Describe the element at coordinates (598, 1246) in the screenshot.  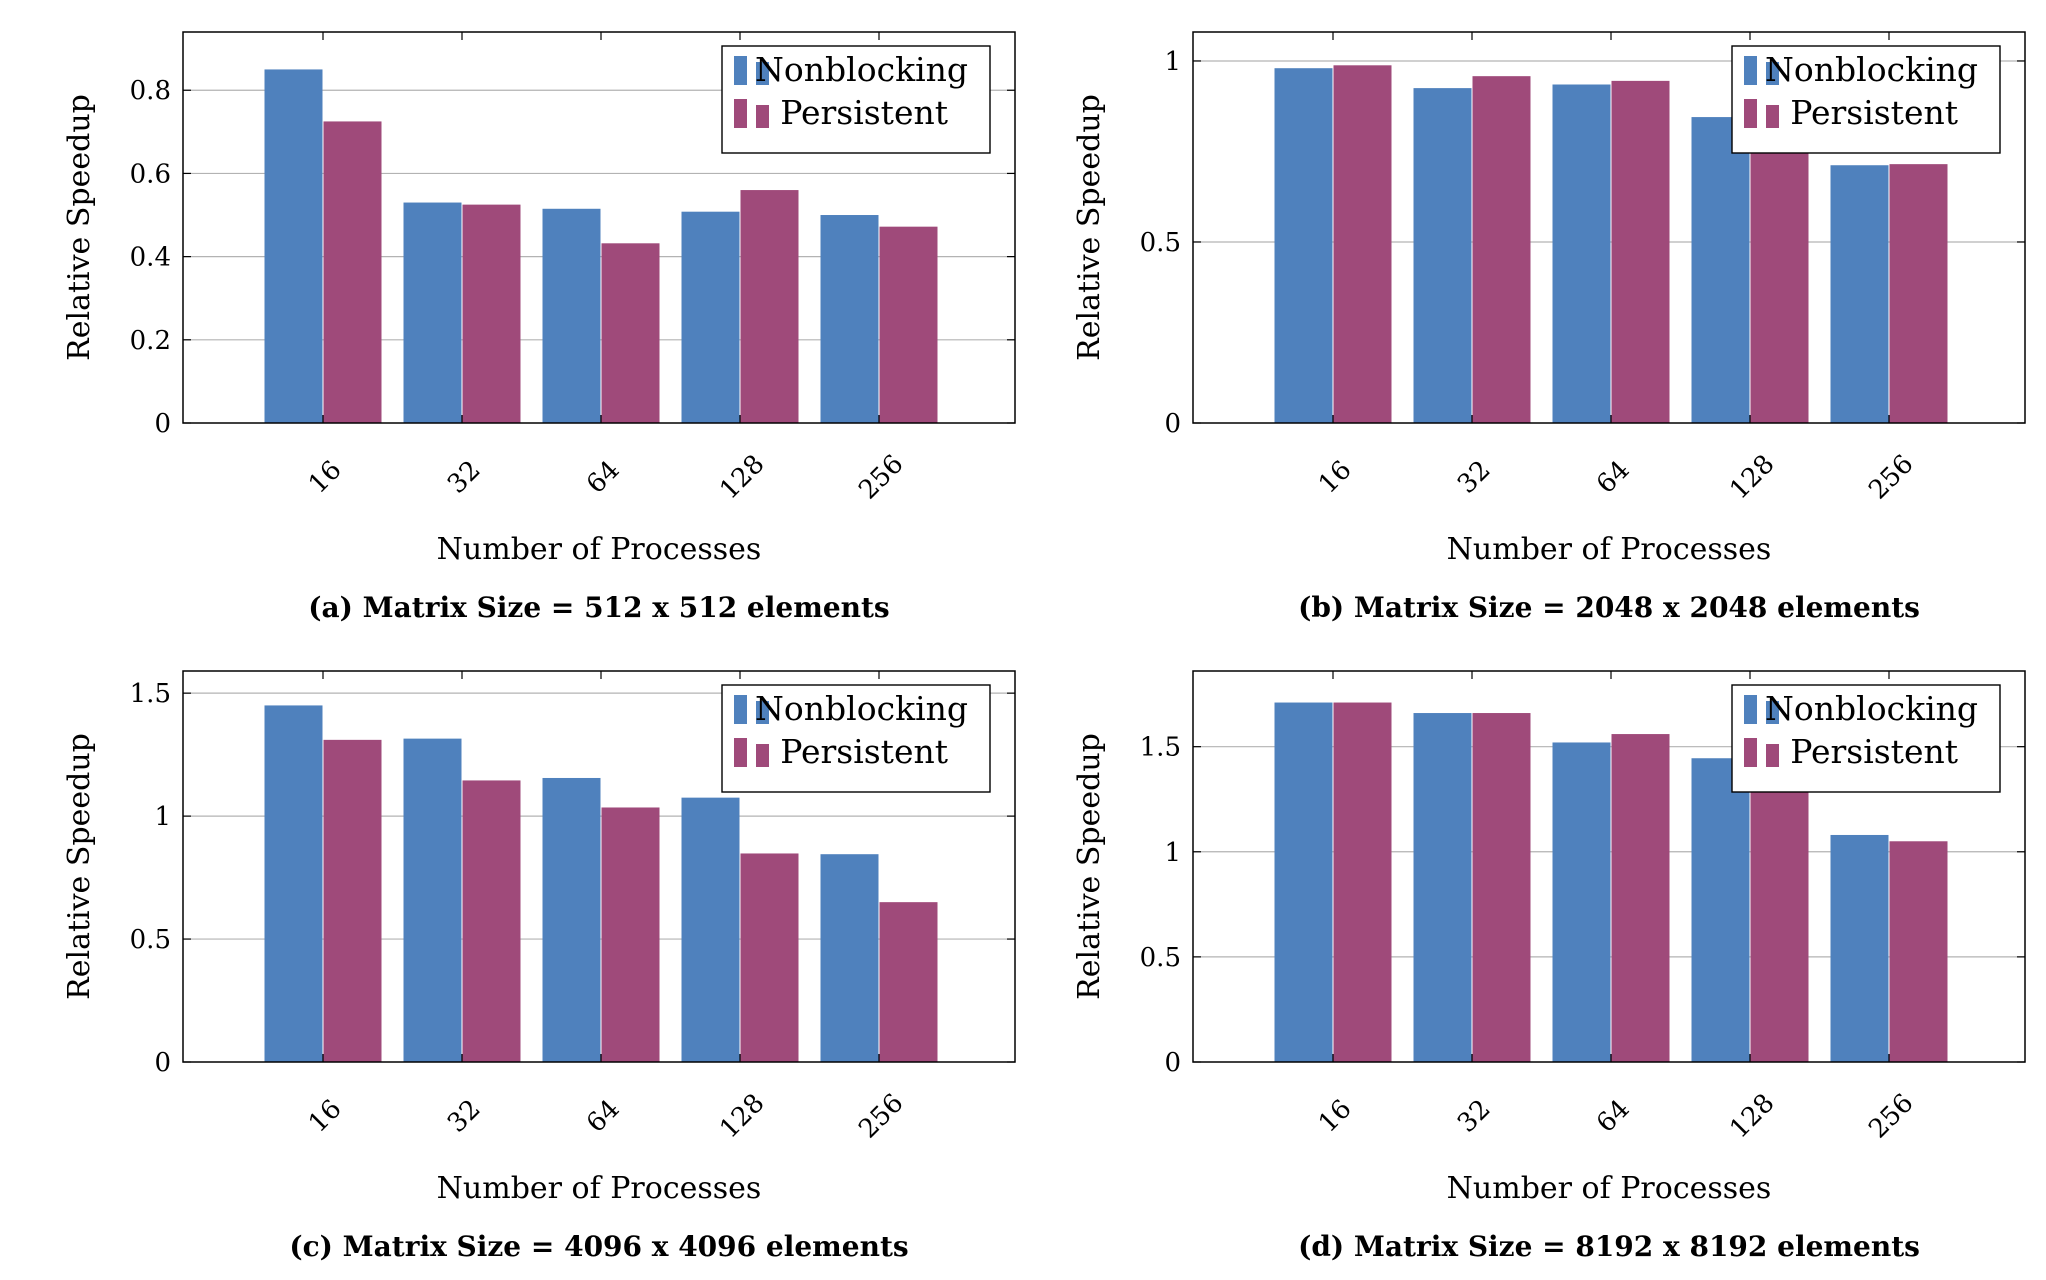
I see `subfigure-caption: (c) Matrix Size = 4096 x 4096 elements` at that location.